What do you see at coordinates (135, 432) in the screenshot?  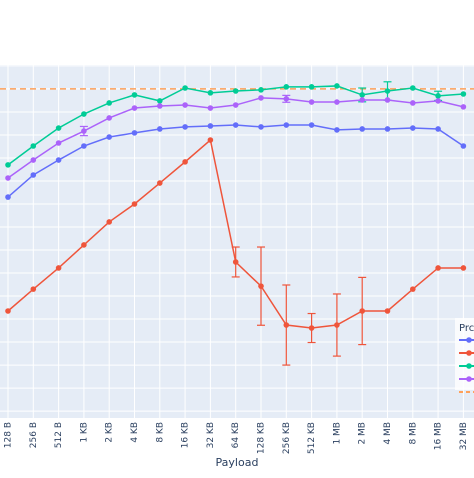 I see `x-tick-label: 4 KB` at bounding box center [135, 432].